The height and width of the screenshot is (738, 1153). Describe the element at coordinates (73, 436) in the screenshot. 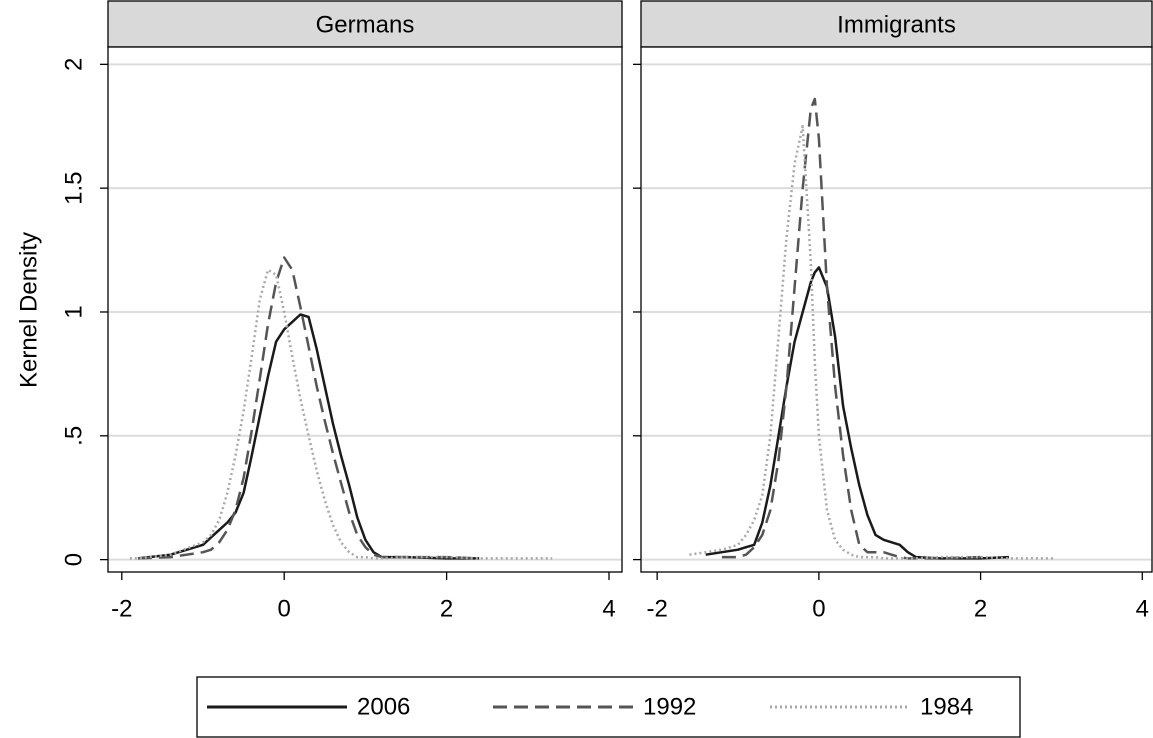

I see `y-tick-label: .5` at that location.